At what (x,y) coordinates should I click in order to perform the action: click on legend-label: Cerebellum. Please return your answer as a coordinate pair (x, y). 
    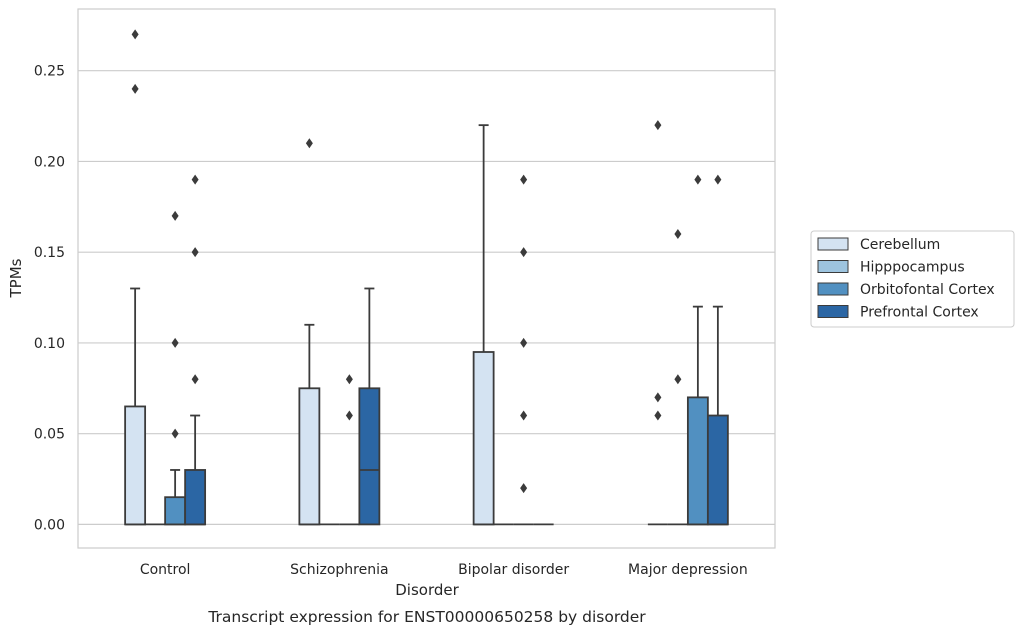
    Looking at the image, I should click on (900, 245).